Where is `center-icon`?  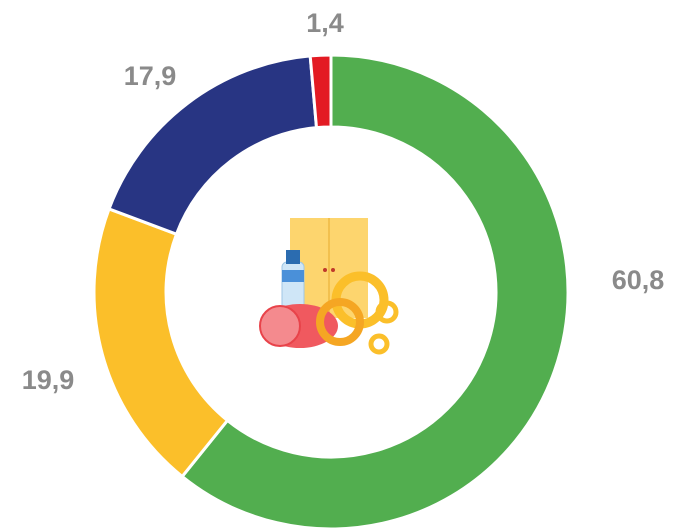 center-icon is located at coordinates (329, 286).